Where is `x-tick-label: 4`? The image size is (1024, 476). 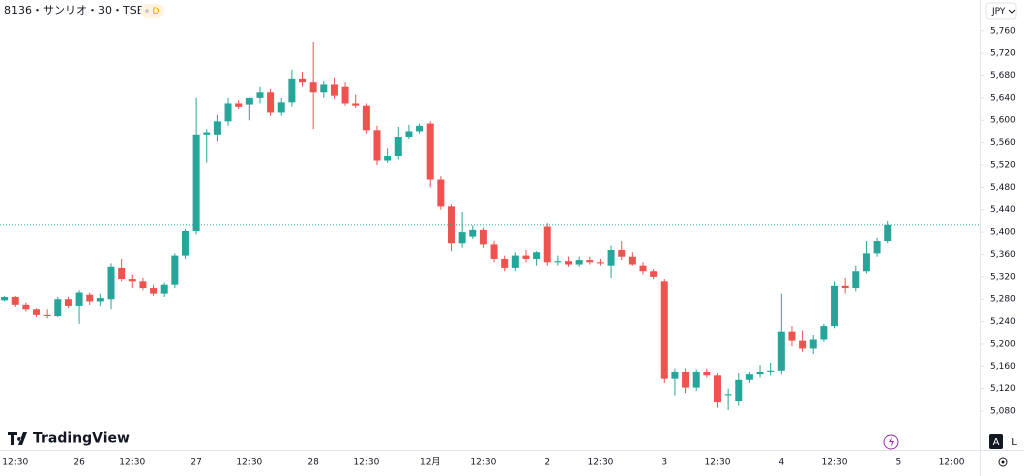 x-tick-label: 4 is located at coordinates (781, 463).